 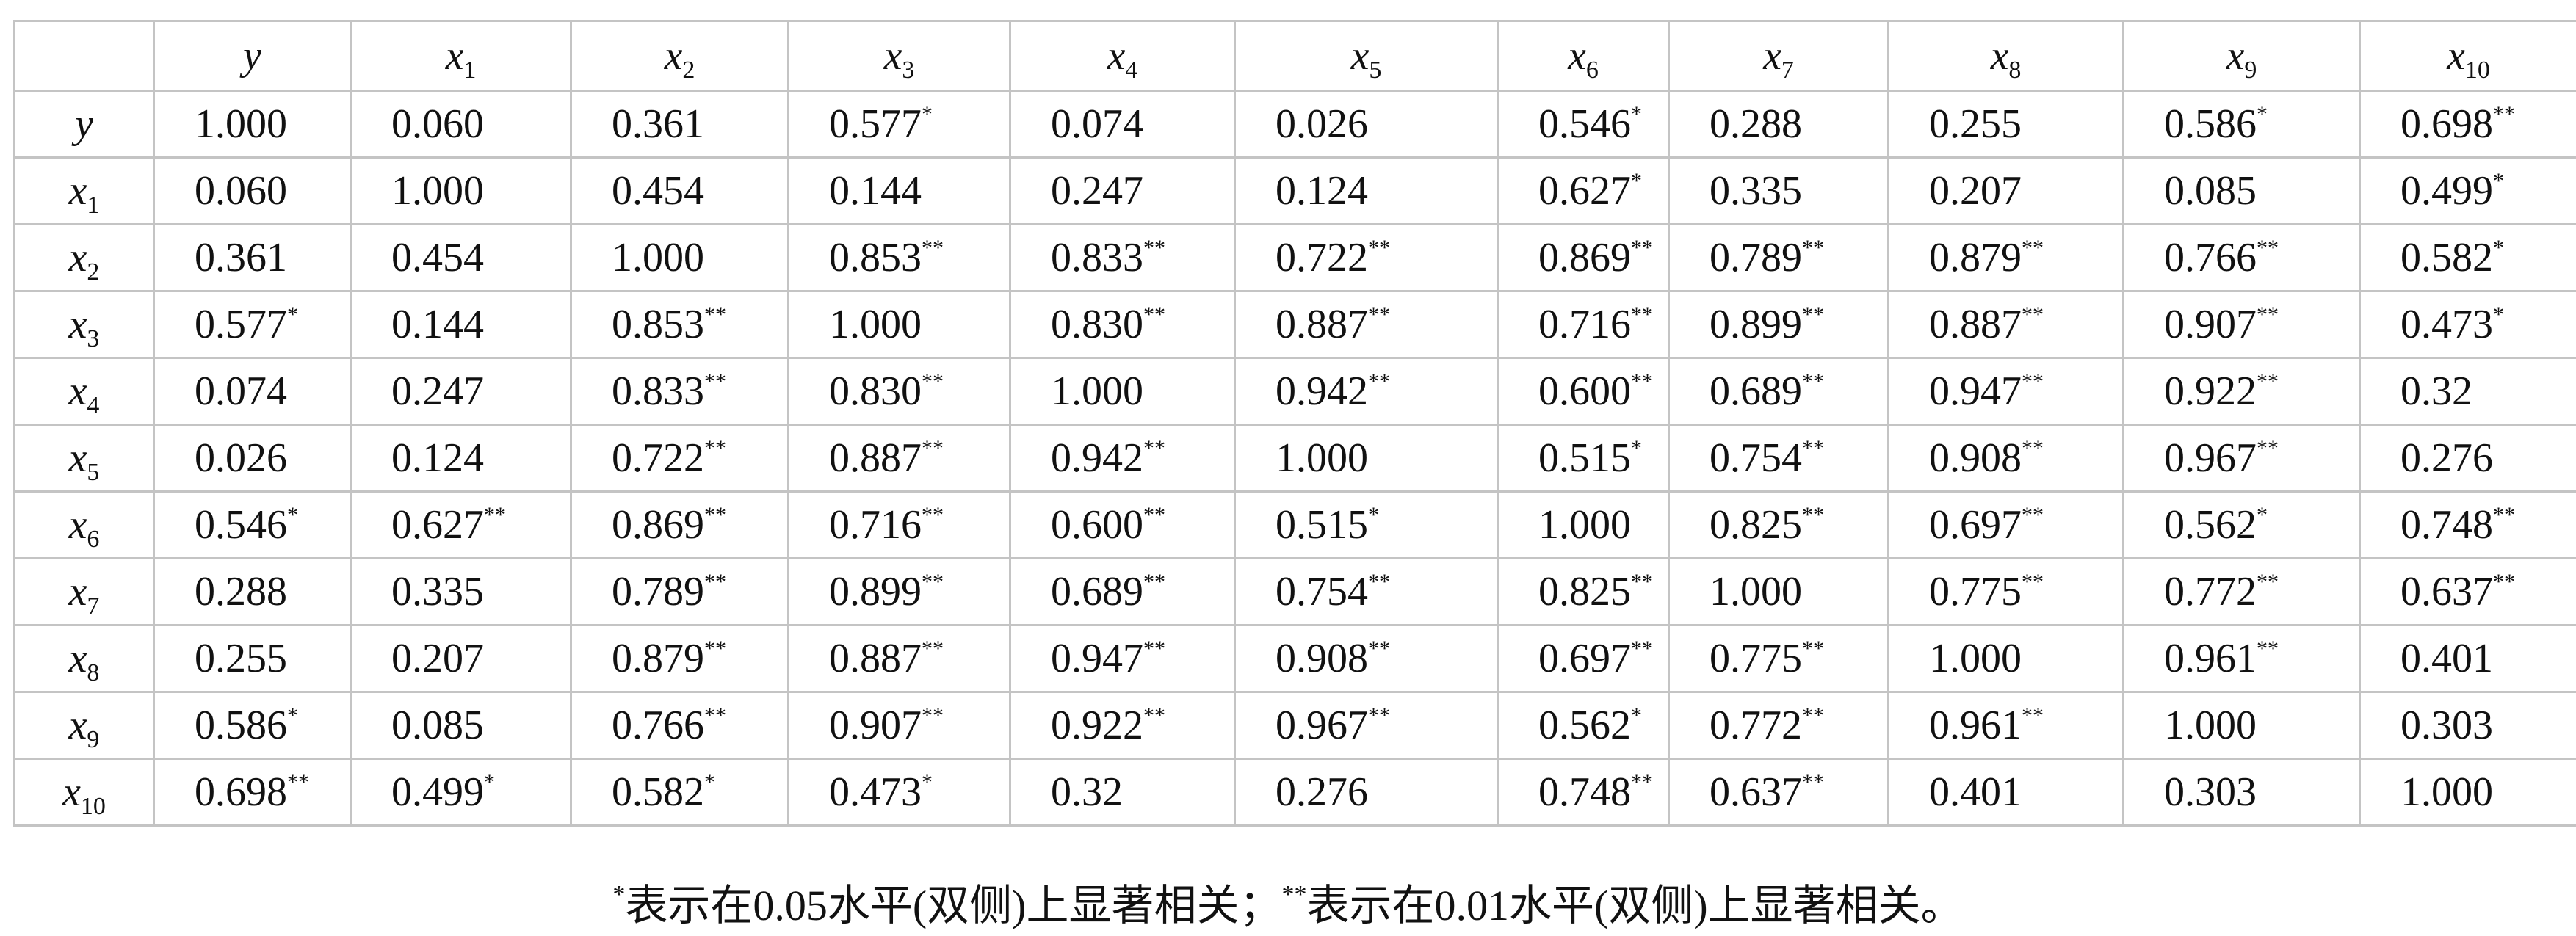 I want to click on cell-value: 0.247, so click(x=1097, y=191).